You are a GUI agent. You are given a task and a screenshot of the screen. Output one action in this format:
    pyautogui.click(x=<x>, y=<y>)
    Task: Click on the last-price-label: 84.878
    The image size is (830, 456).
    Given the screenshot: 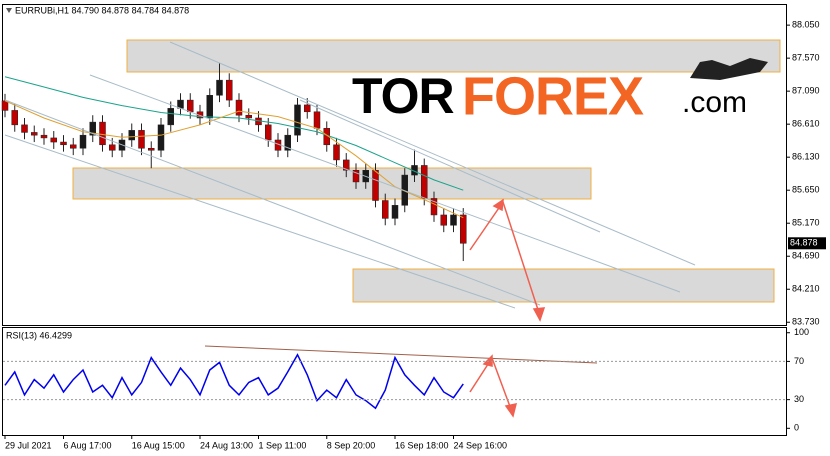 What is the action you would take?
    pyautogui.click(x=804, y=243)
    